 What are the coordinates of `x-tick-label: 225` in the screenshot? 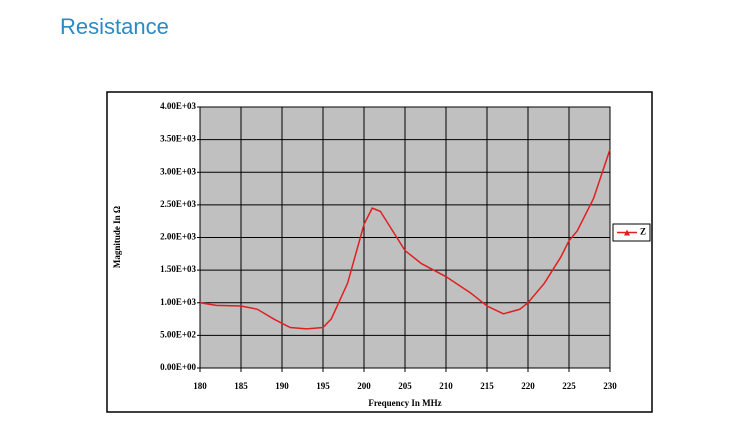 It's located at (569, 386).